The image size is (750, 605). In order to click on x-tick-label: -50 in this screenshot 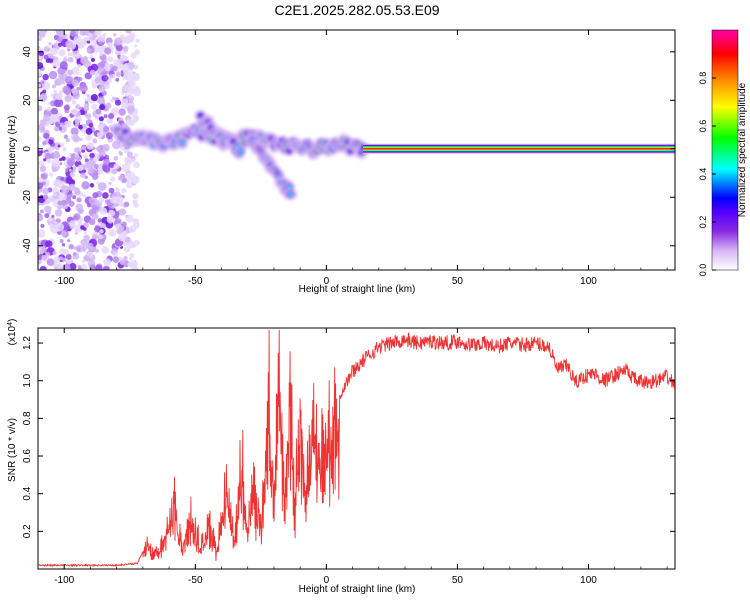, I will do `click(195, 281)`.